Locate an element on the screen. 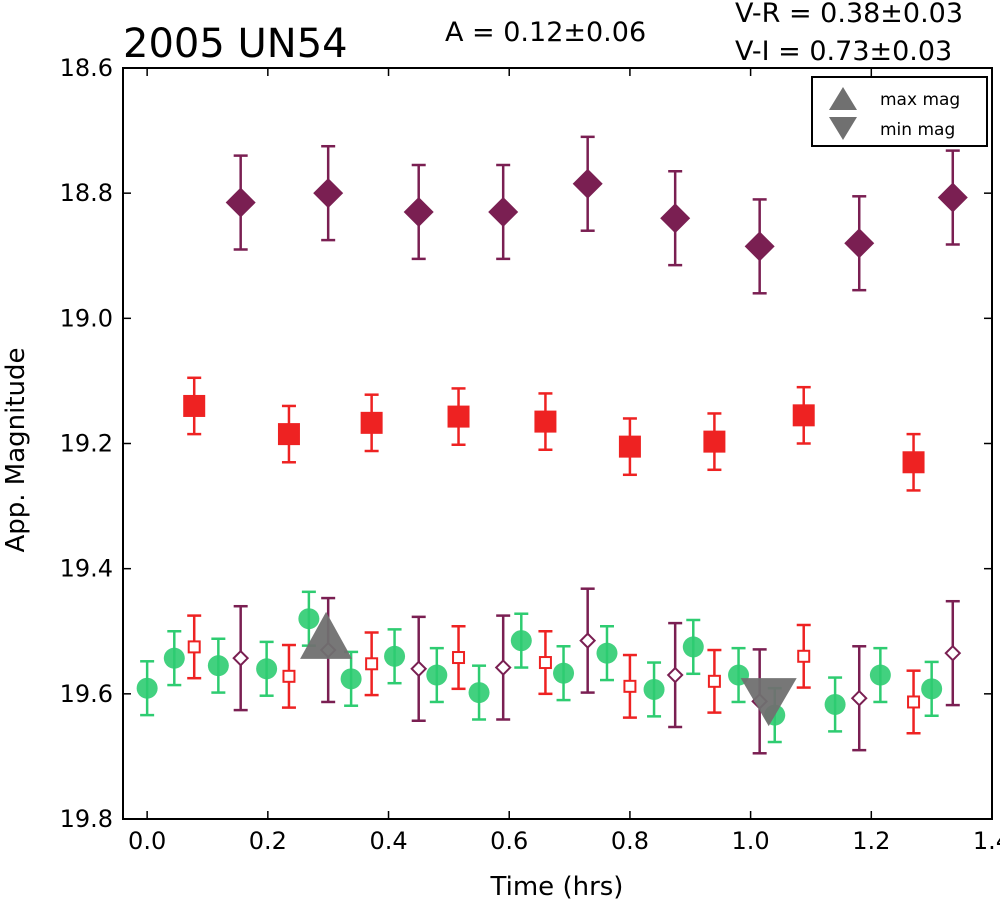  y-tick-label: 18.6 is located at coordinates (86, 68).